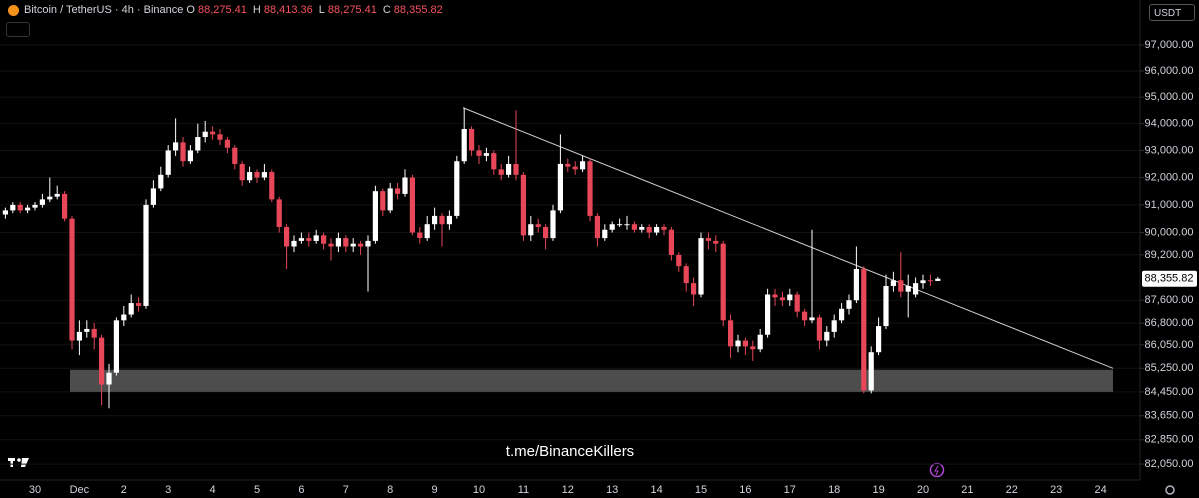 This screenshot has width=1199, height=498. I want to click on y-tick-label: 94,000.00, so click(1169, 124).